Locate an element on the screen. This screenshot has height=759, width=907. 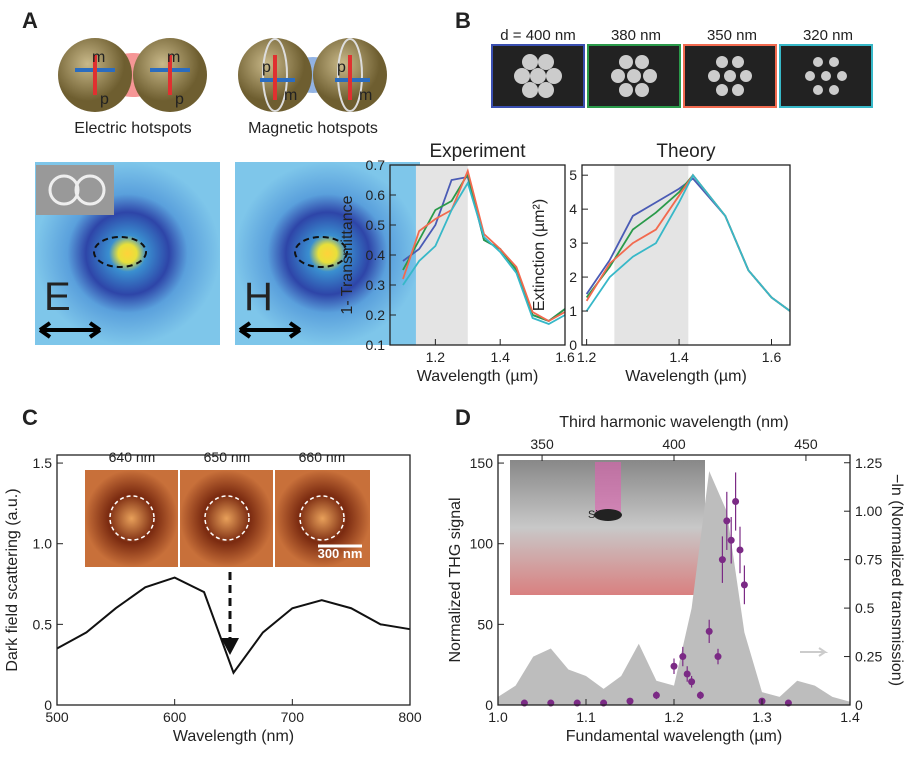
polarization-arrow is located at coordinates (70, 330).